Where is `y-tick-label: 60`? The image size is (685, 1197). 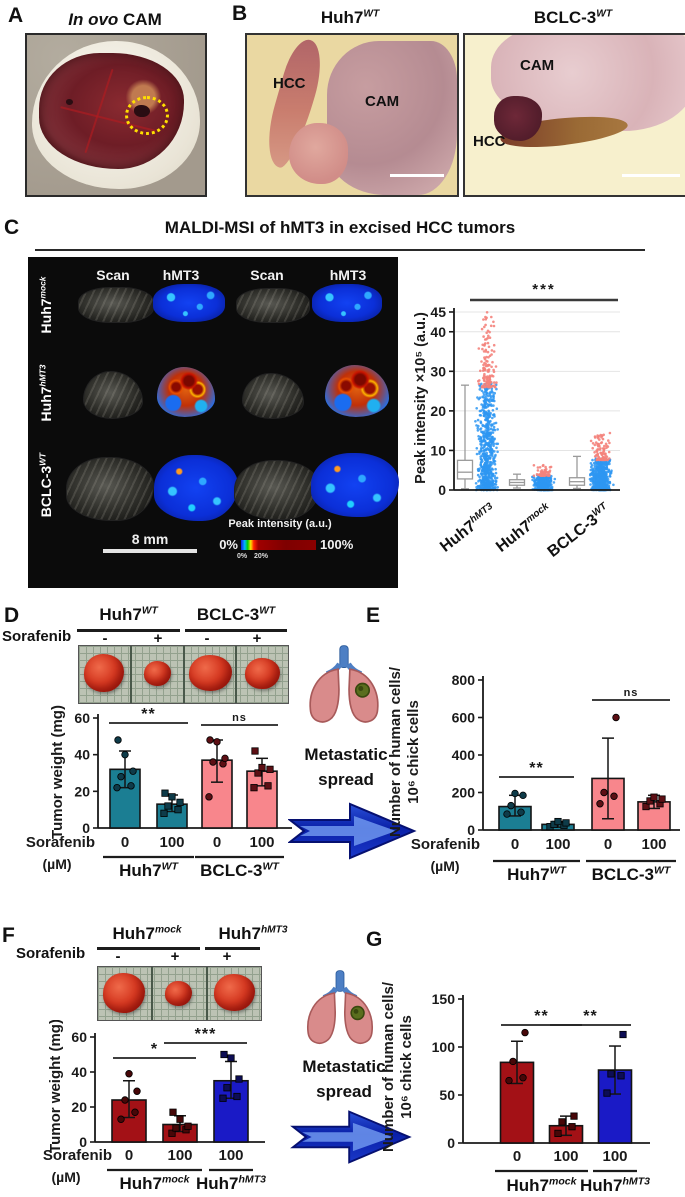 y-tick-label: 60 is located at coordinates (79, 1037).